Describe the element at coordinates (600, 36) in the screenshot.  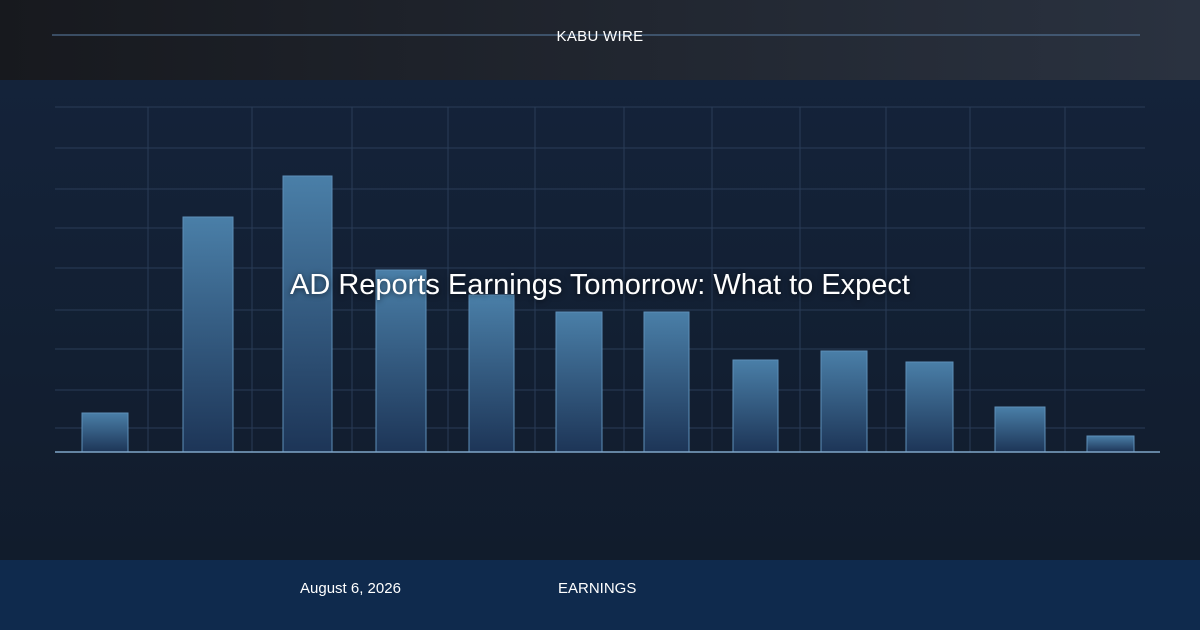
I see `brand: KABU WIRE` at that location.